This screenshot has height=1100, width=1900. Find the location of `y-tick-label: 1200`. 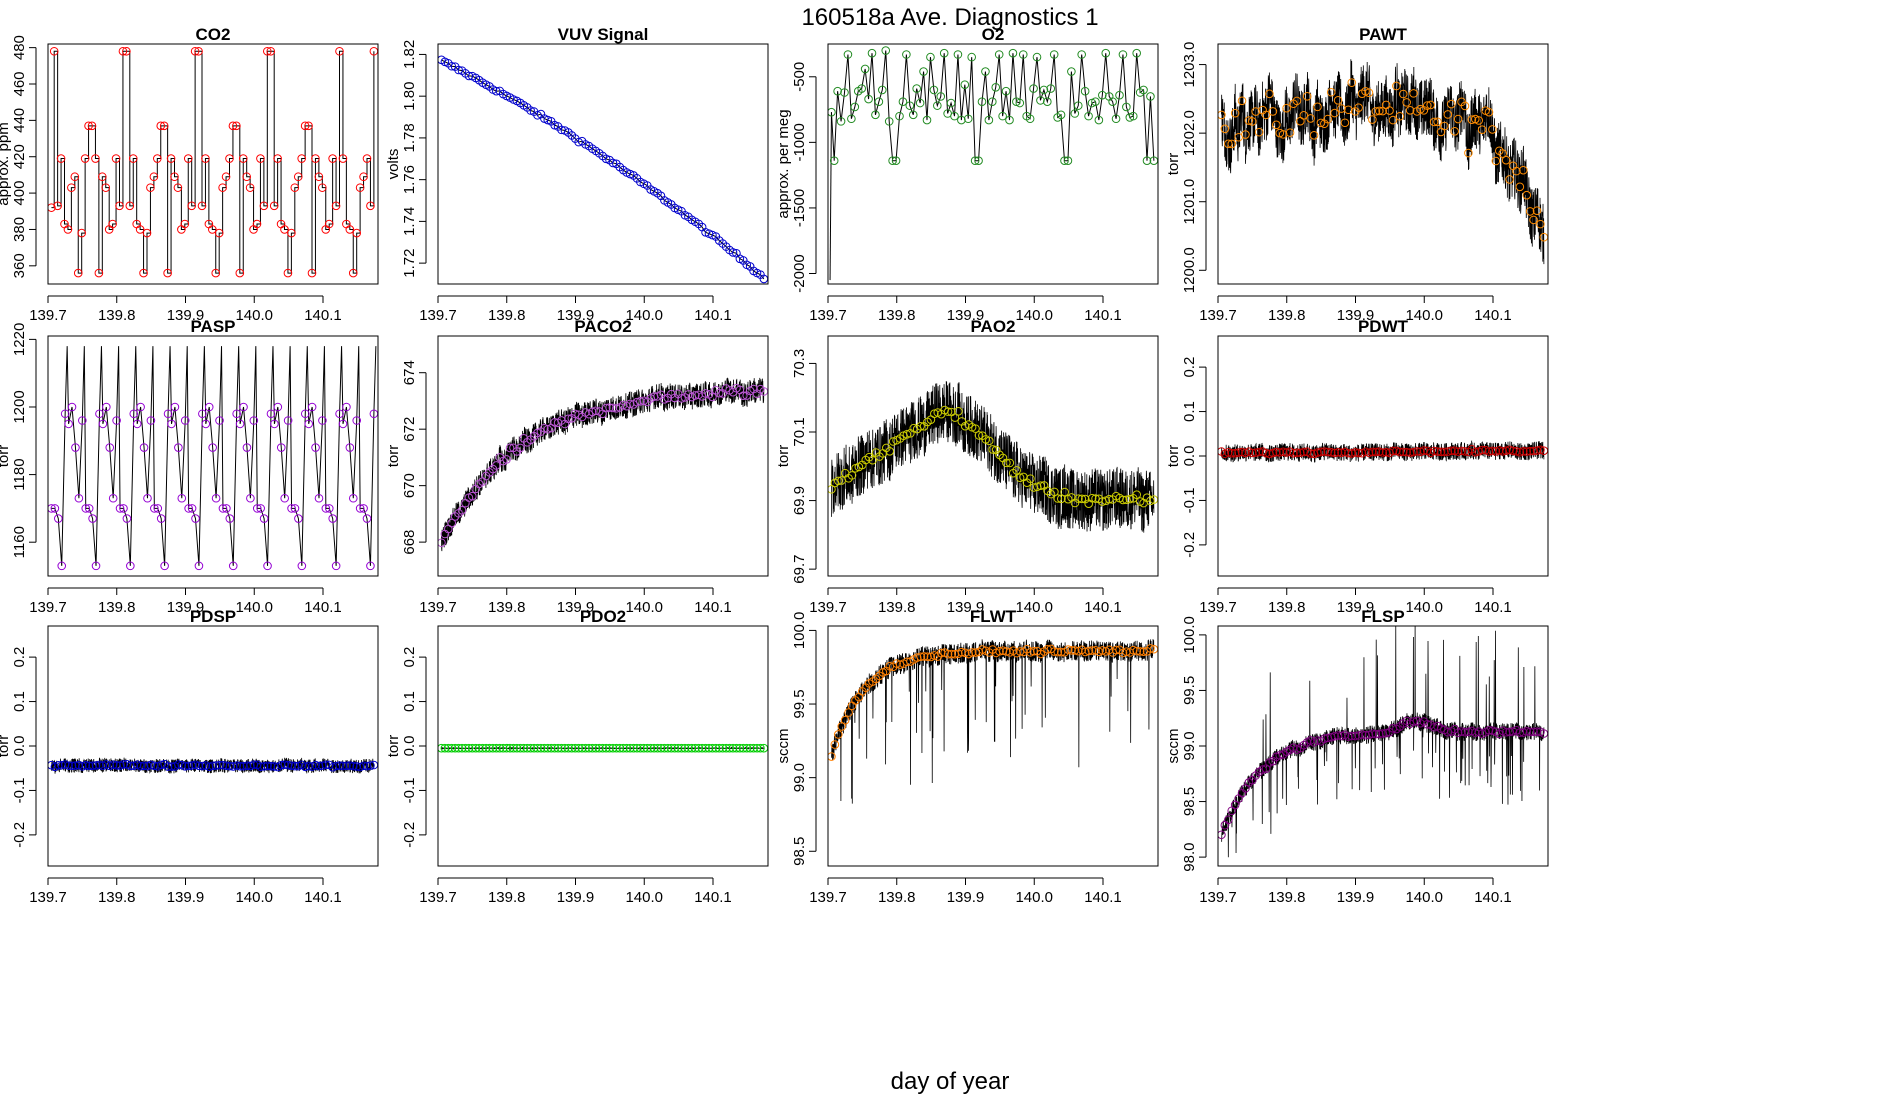

y-tick-label: 1200 is located at coordinates (19, 406).